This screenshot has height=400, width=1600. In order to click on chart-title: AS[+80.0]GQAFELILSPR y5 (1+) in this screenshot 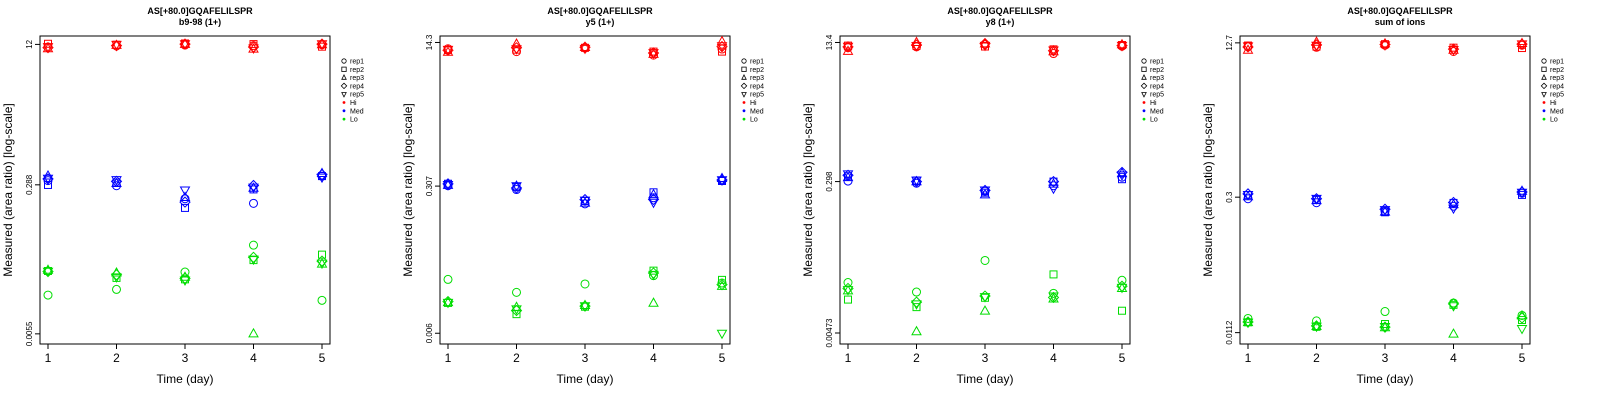, I will do `click(600, 17)`.